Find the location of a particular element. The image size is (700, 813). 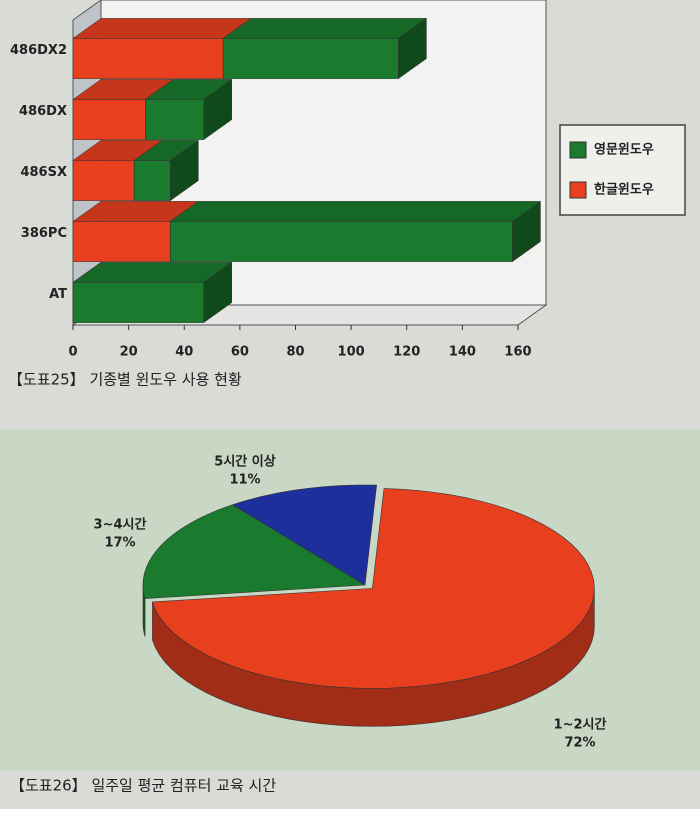

pie-label: 3~4시간 is located at coordinates (120, 525).